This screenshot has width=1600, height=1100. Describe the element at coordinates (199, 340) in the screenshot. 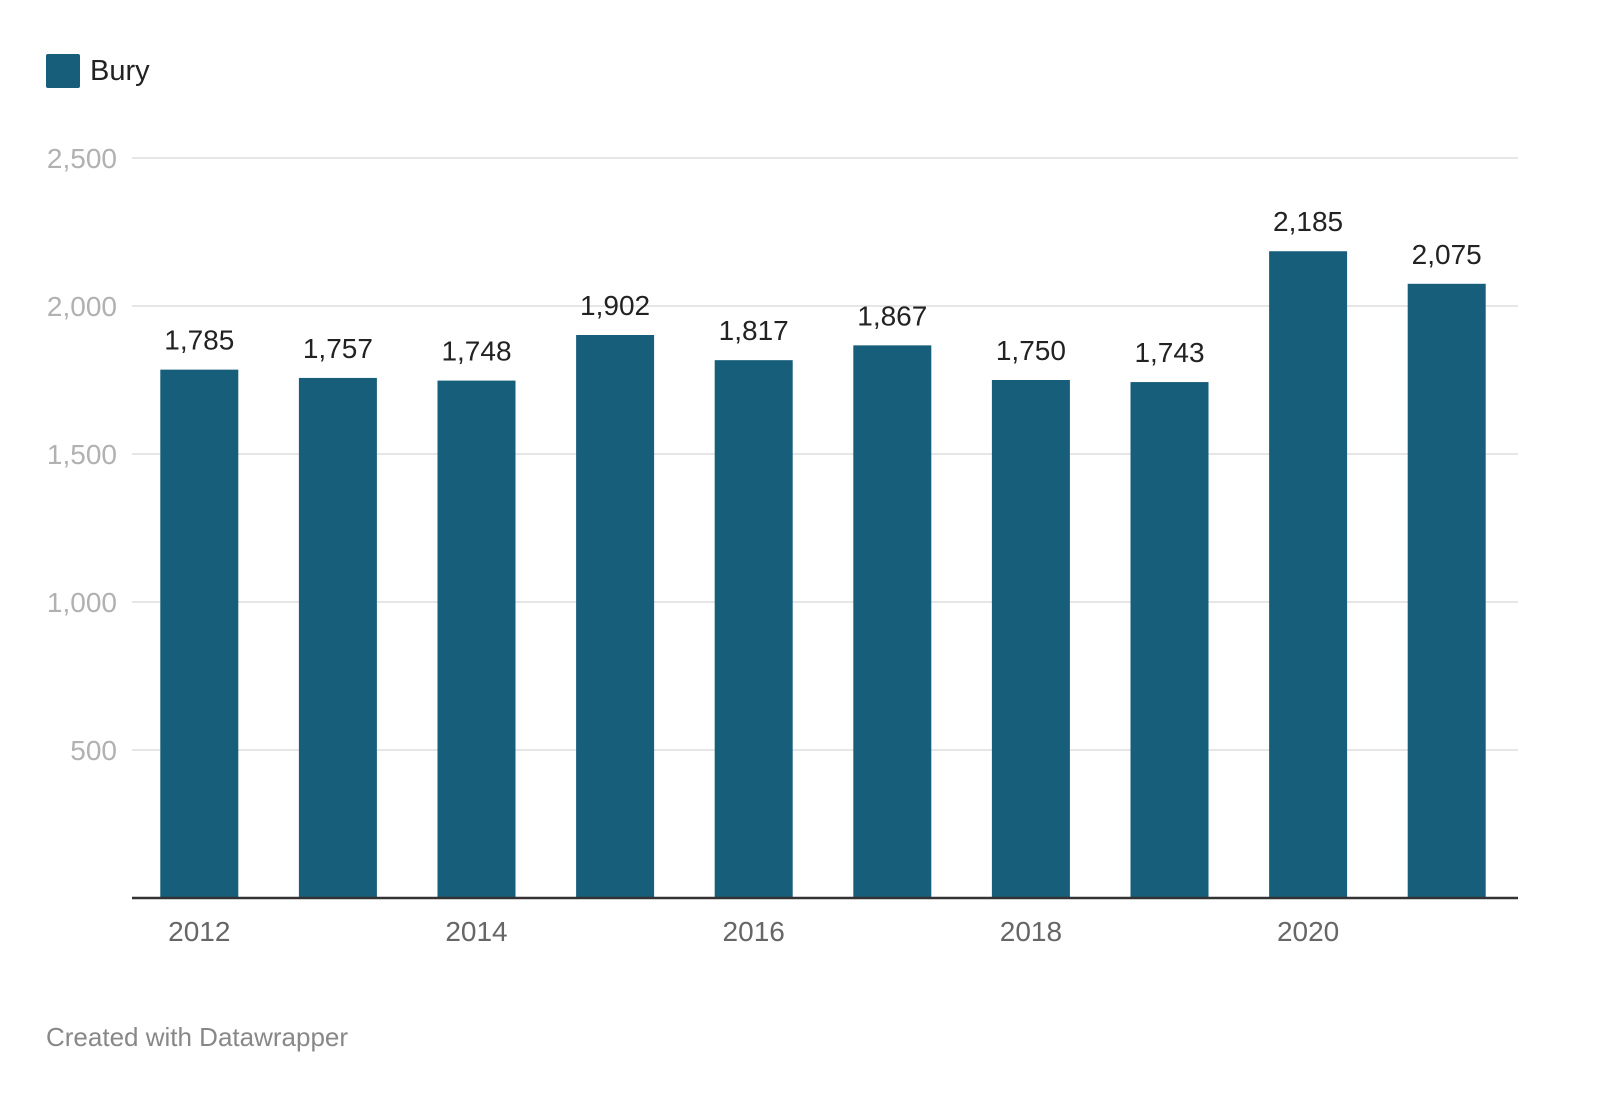

I see `bar-value-label: 1,785` at that location.